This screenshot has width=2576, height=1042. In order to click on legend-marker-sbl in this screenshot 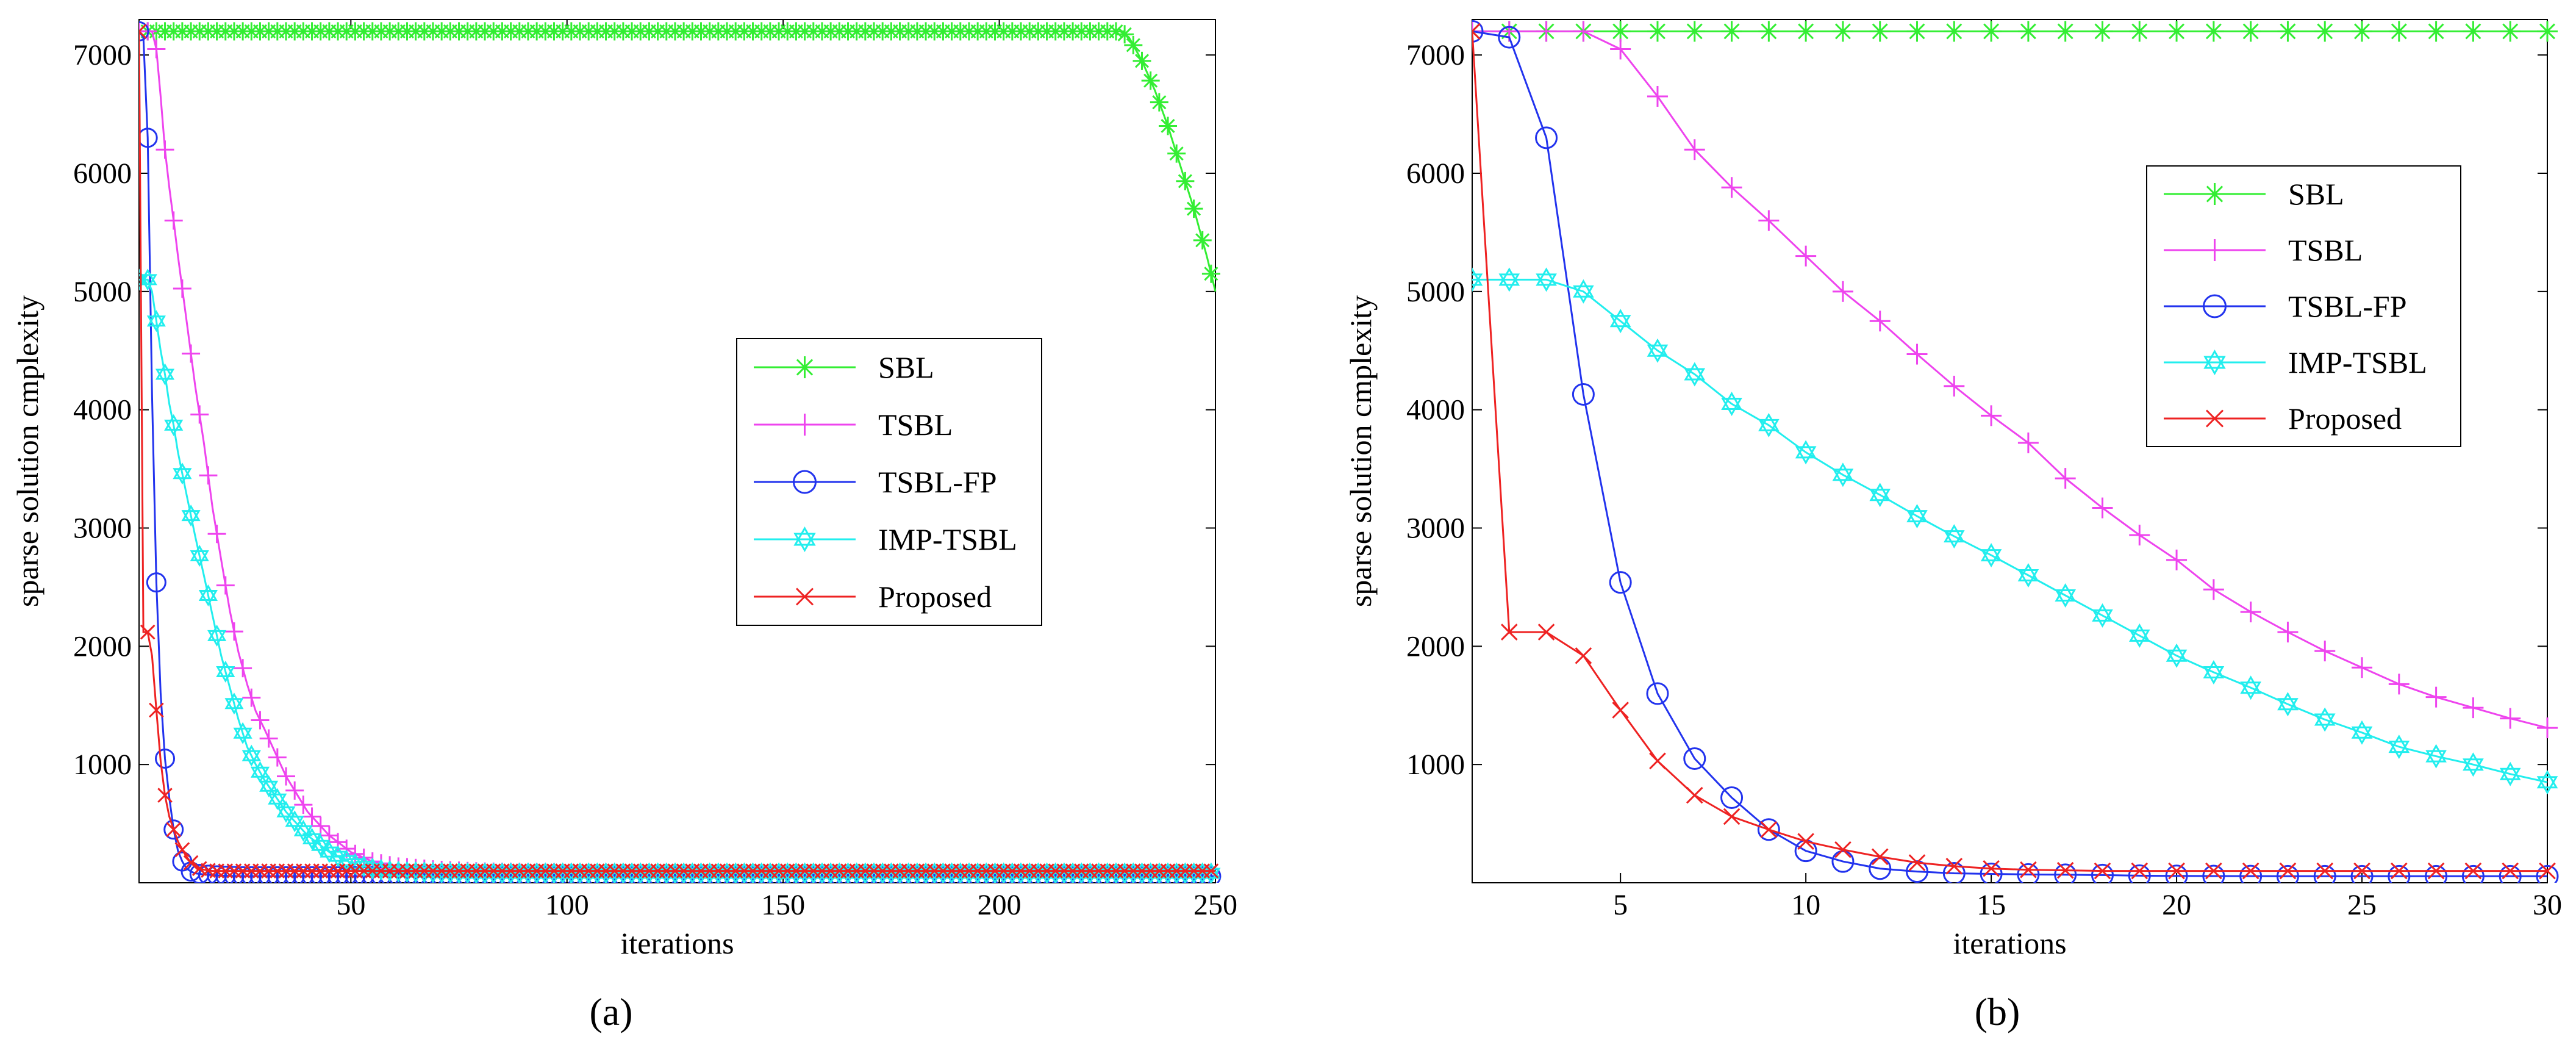, I will do `click(2214, 194)`.